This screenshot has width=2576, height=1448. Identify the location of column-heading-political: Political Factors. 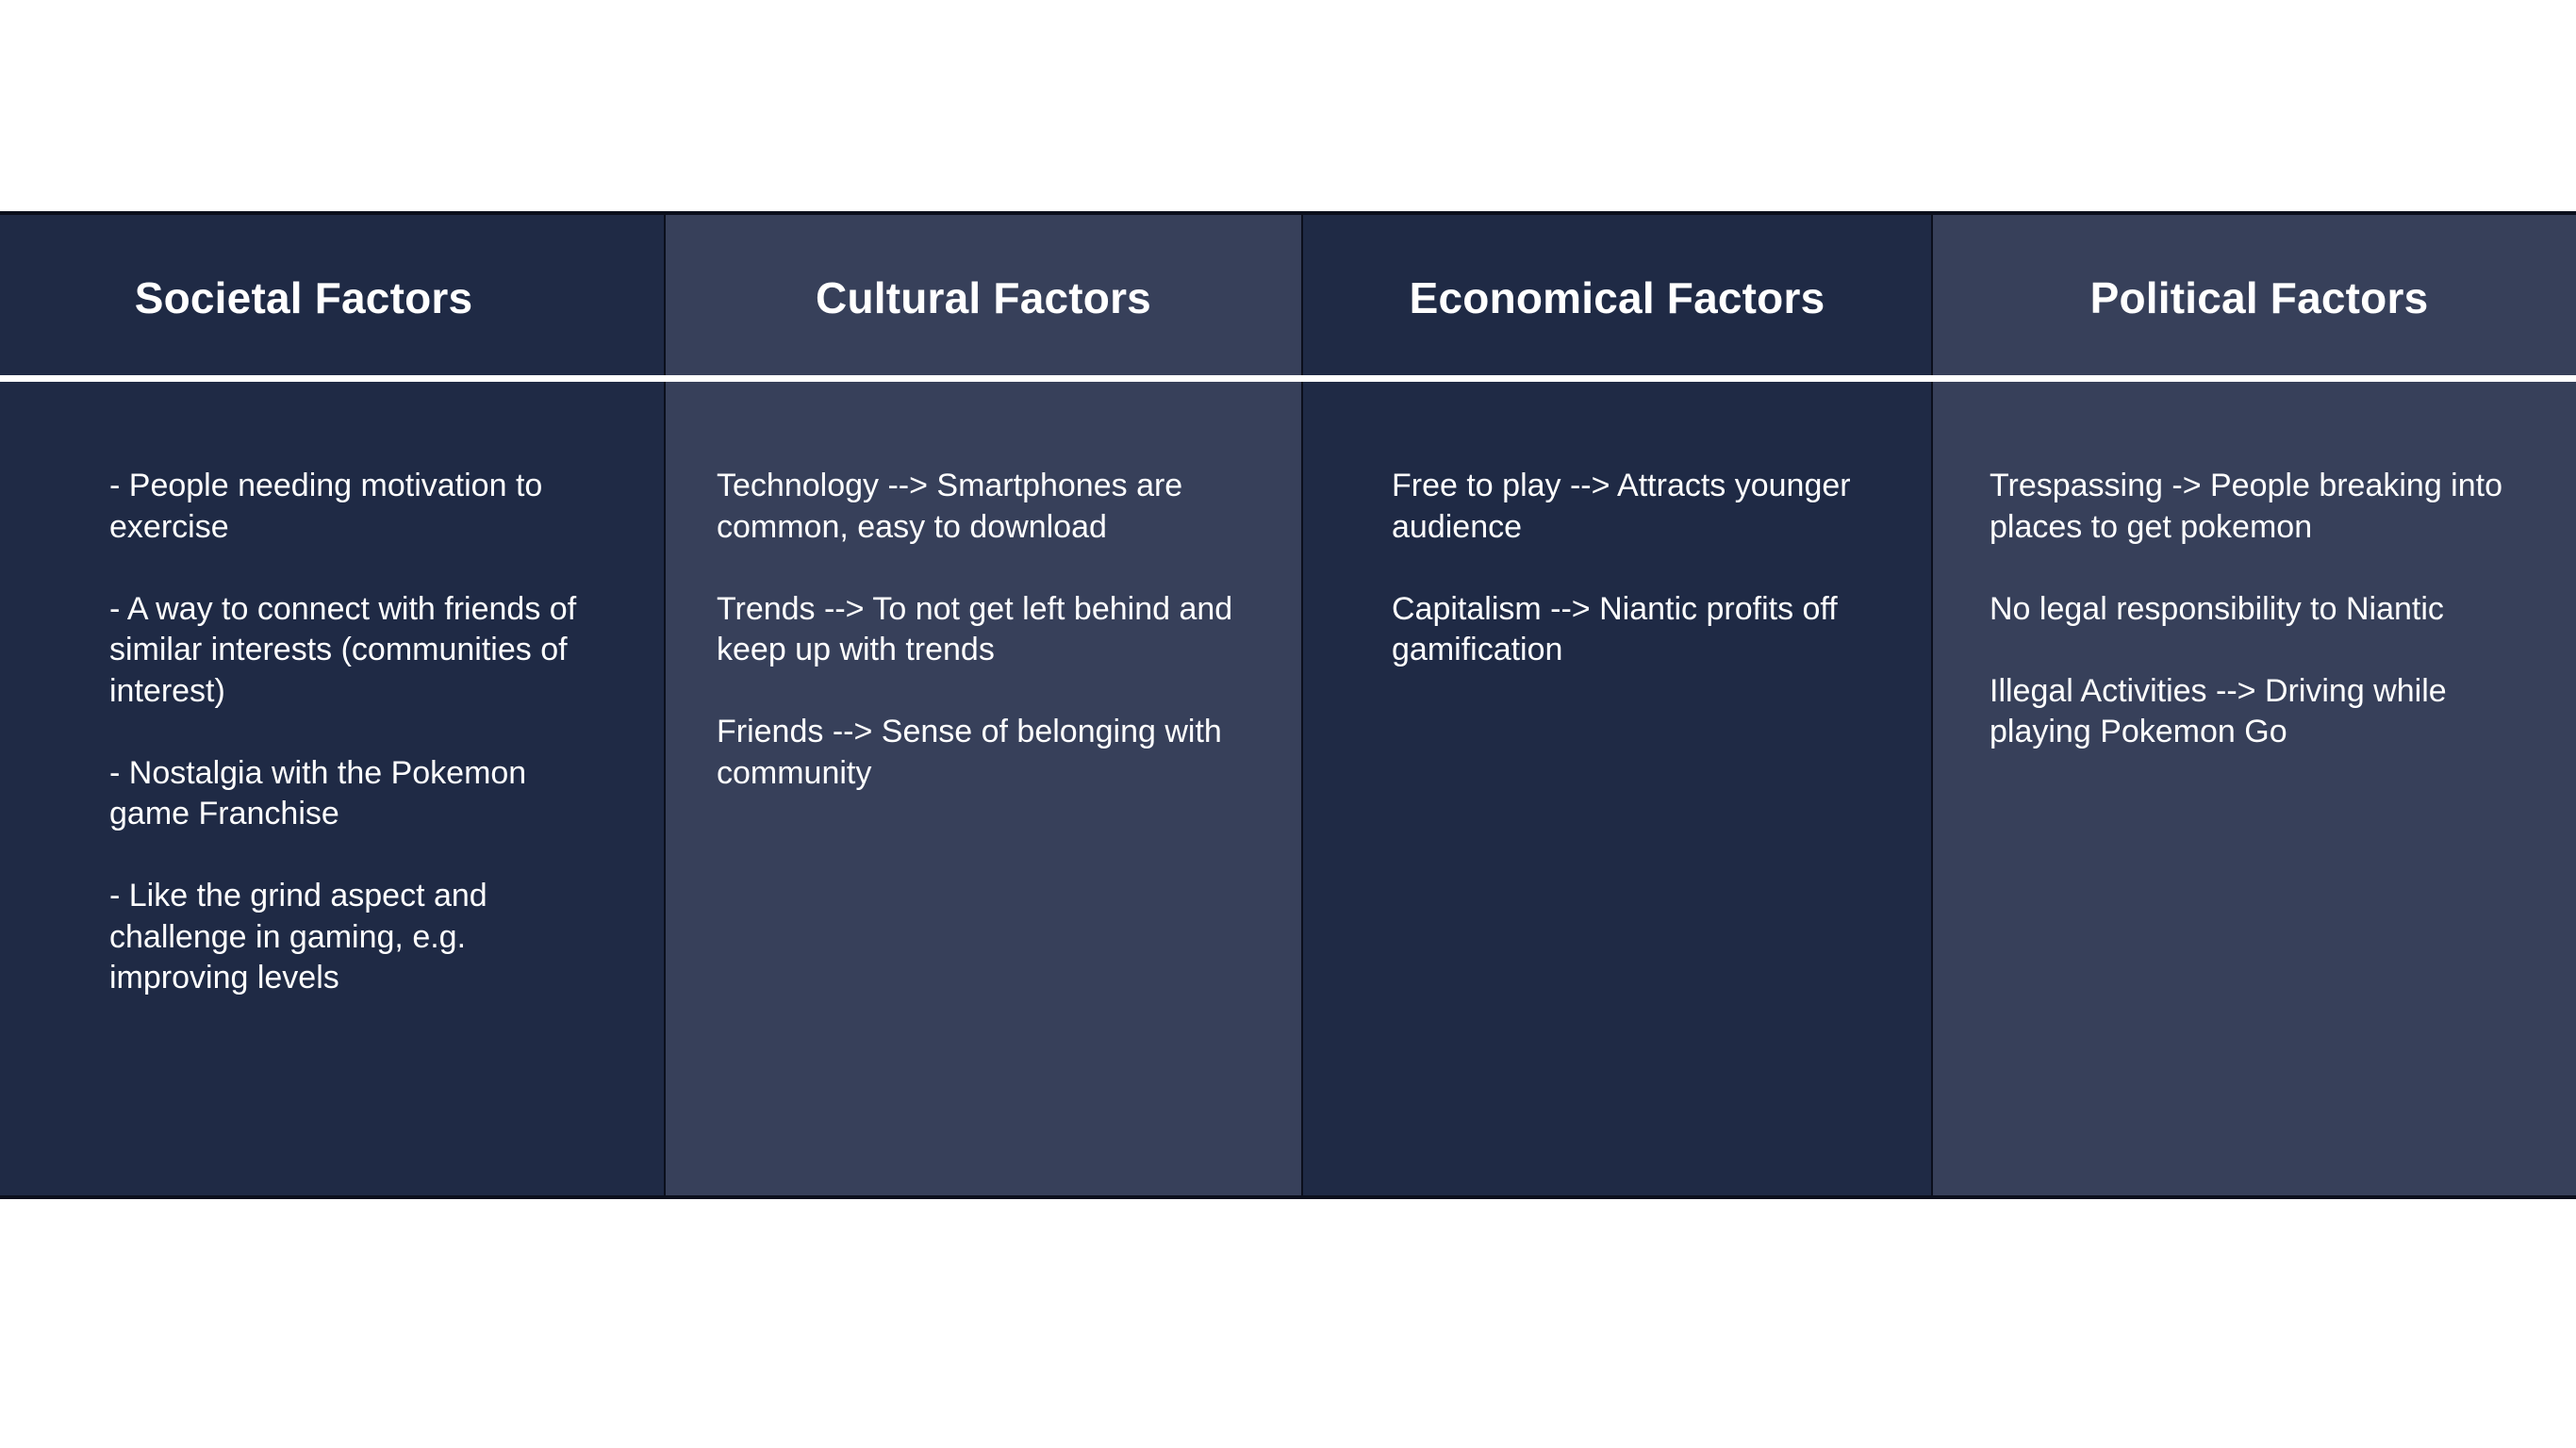
(2259, 297).